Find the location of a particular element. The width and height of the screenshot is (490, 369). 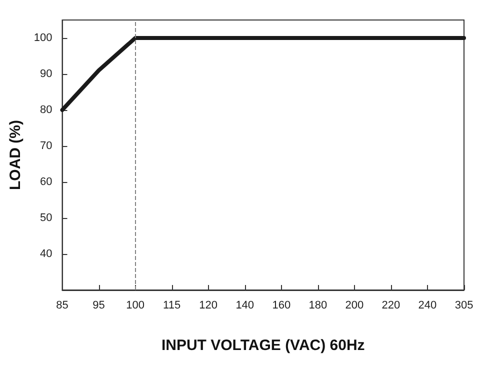

x-tick-label: 240 is located at coordinates (427, 306).